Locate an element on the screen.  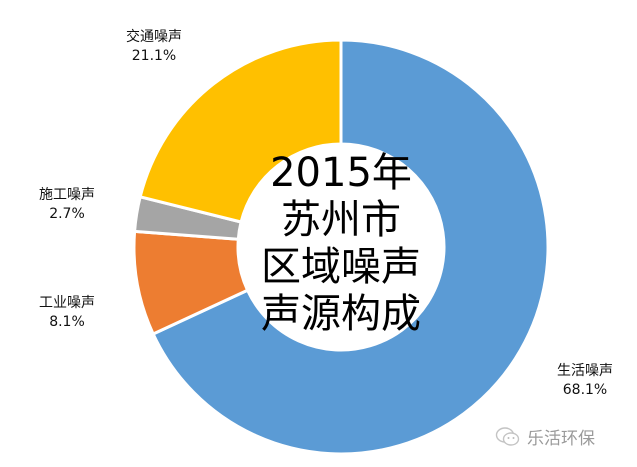
data-label-construction: 施工噪声 2.7% is located at coordinates (67, 205).